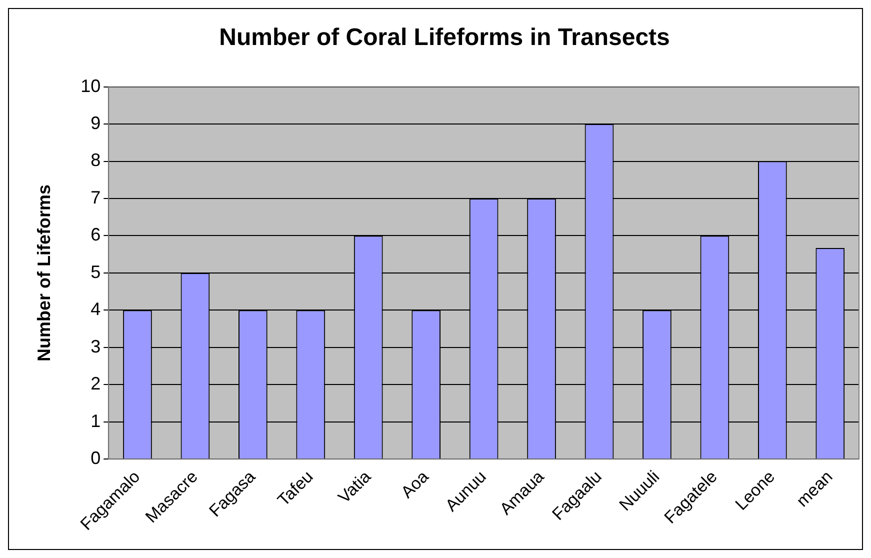 Image resolution: width=871 pixels, height=558 pixels. Describe the element at coordinates (415, 484) in the screenshot. I see `x-tick-label: Aoa` at that location.